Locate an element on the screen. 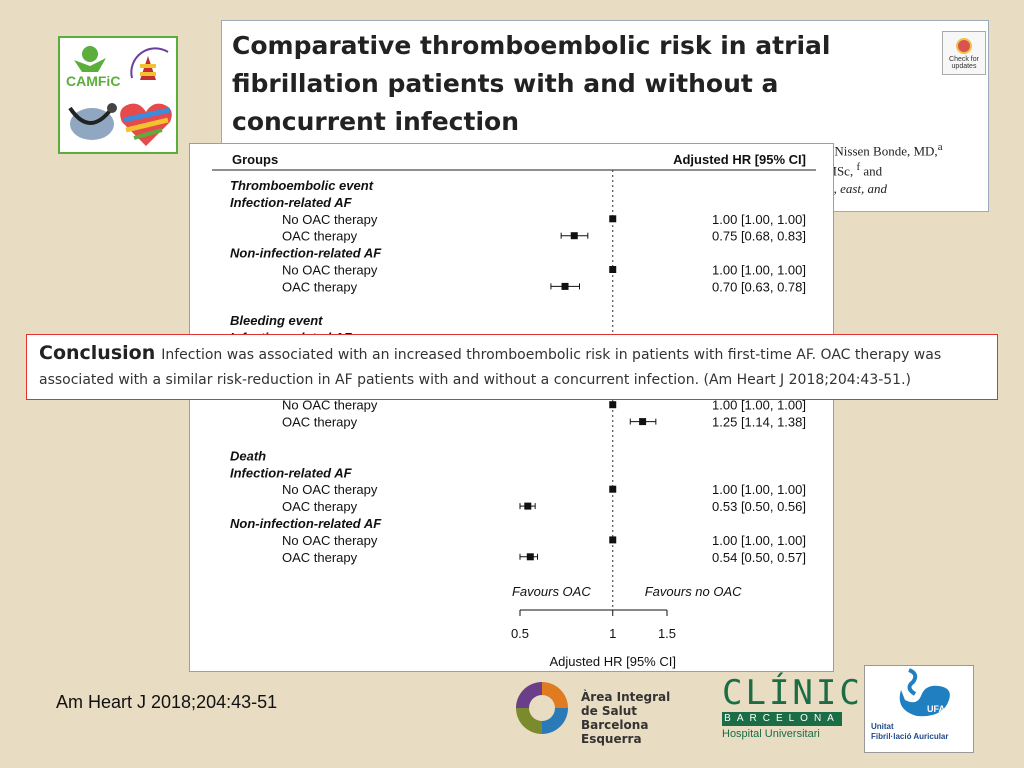  check-for-updates-badge: Check for updates is located at coordinates (964, 53).